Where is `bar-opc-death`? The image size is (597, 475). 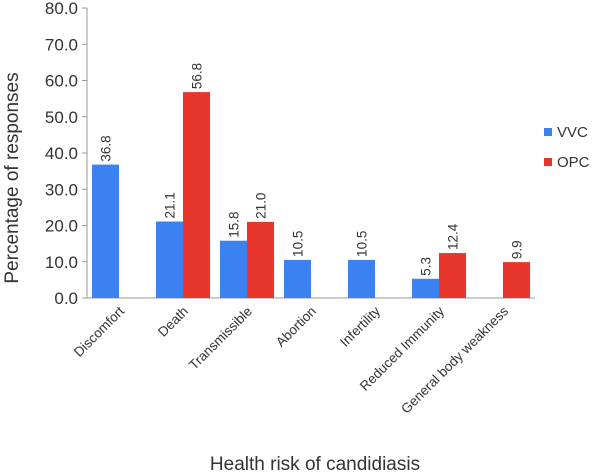 bar-opc-death is located at coordinates (196, 195).